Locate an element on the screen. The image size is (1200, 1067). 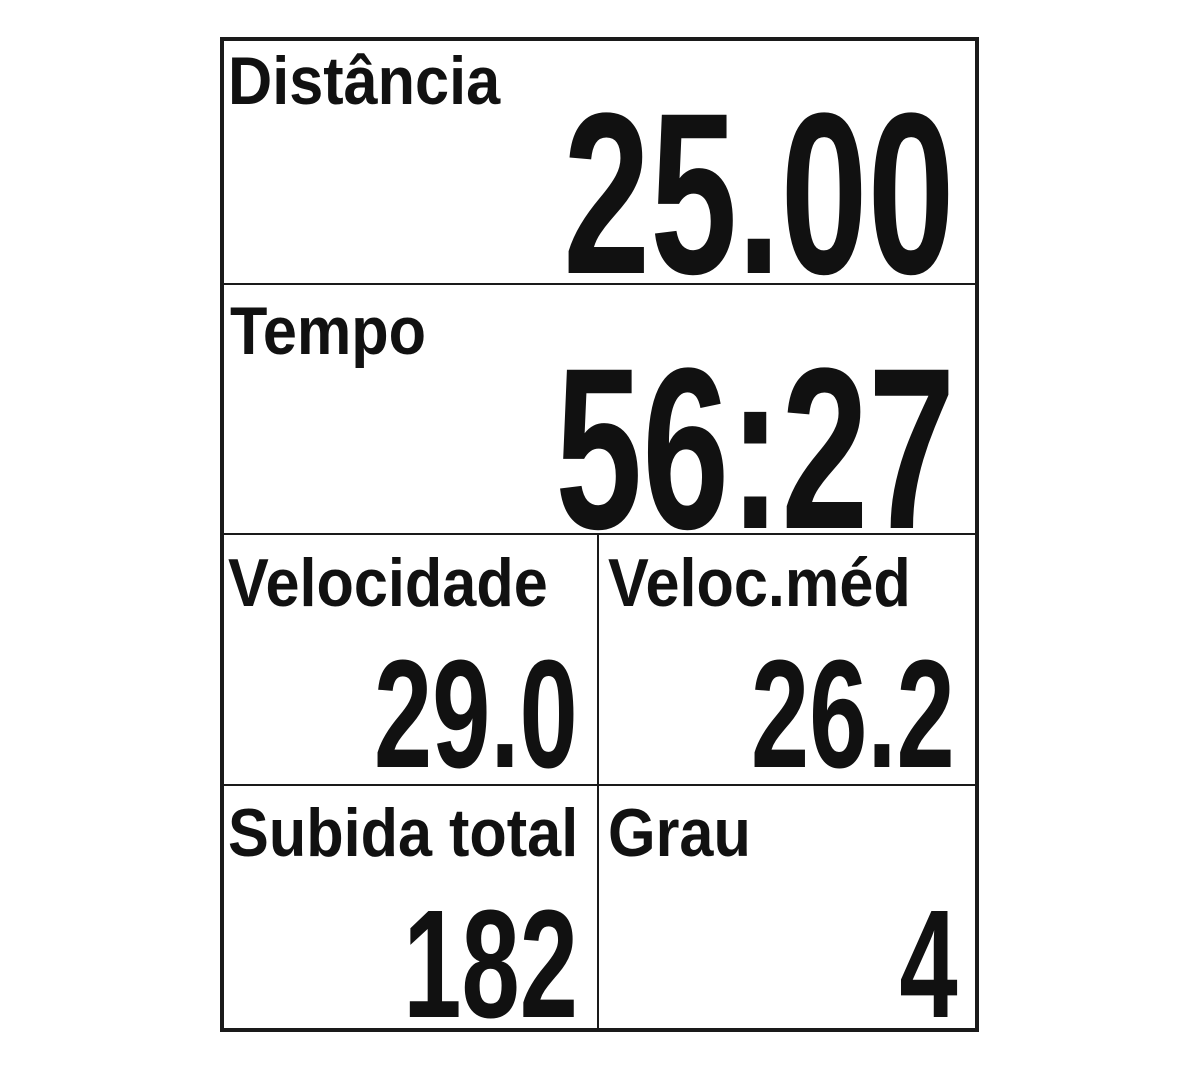
field-label: Subida total is located at coordinates (403, 833).